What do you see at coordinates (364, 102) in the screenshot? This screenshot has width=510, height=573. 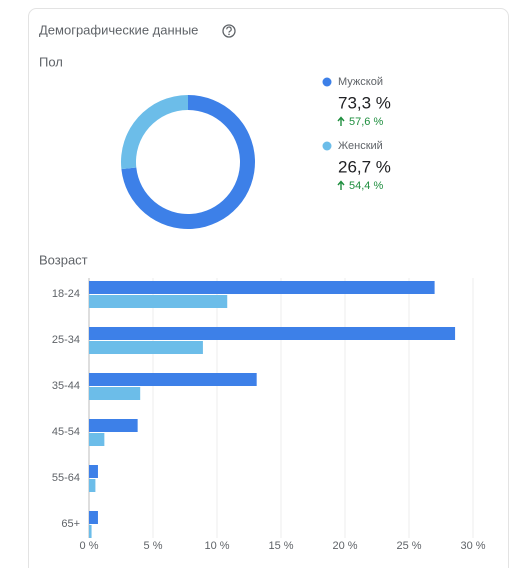 I see `share-value: 73,3 %` at bounding box center [364, 102].